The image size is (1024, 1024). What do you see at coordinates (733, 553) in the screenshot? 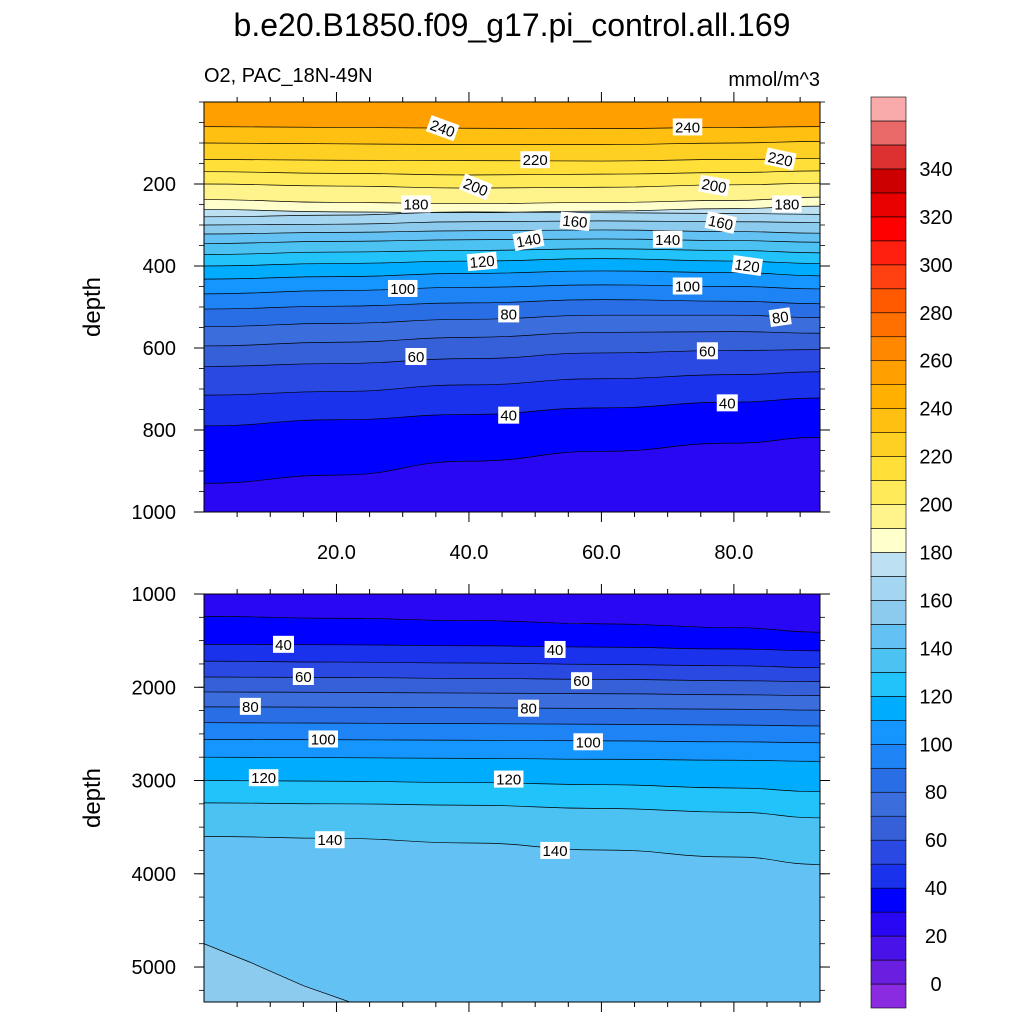
I see `x-tick-label: 80.0` at bounding box center [733, 553].